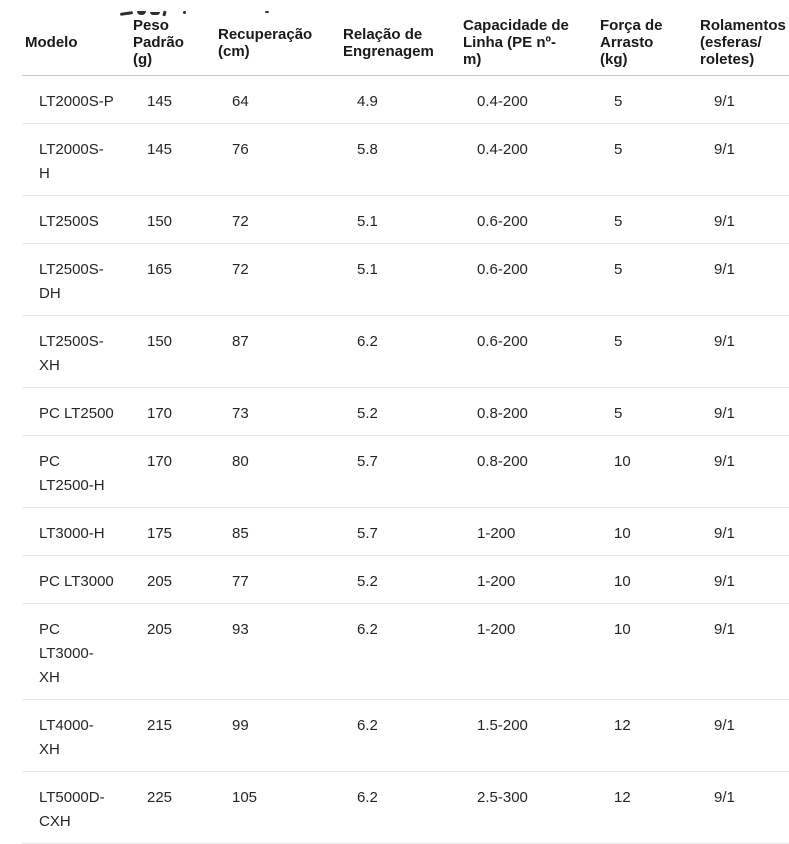  I want to click on cell-recuperacao: 93, so click(277, 651).